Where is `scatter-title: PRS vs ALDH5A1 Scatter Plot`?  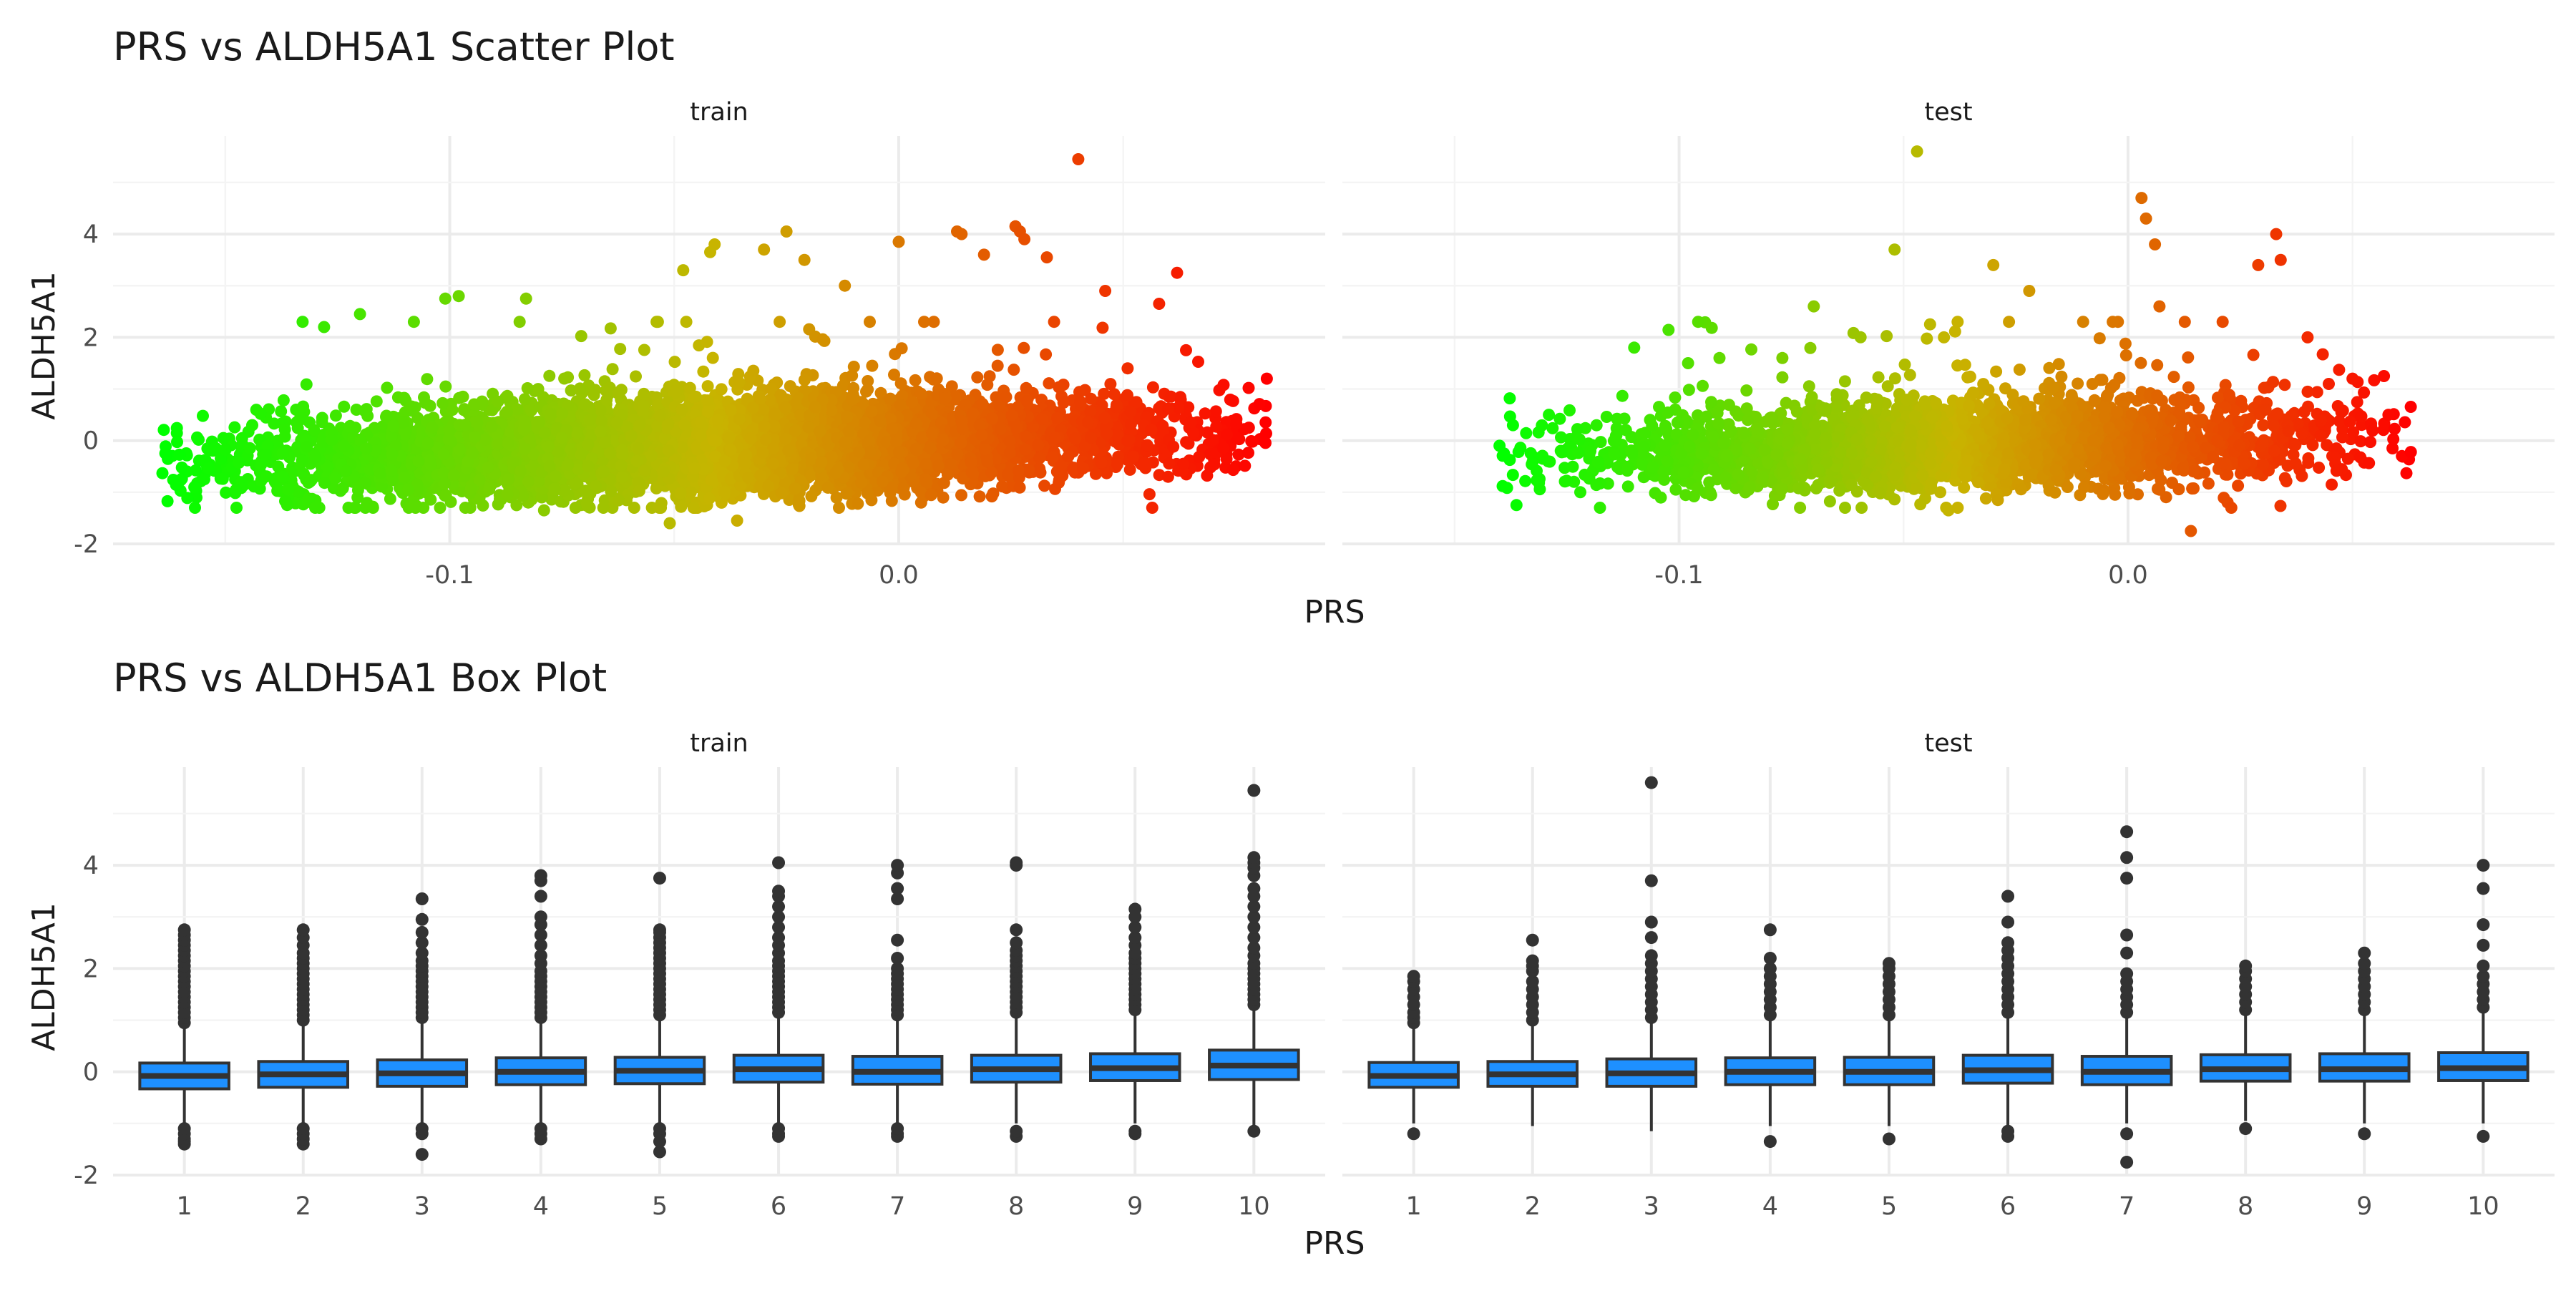 scatter-title: PRS vs ALDH5A1 Scatter Plot is located at coordinates (394, 46).